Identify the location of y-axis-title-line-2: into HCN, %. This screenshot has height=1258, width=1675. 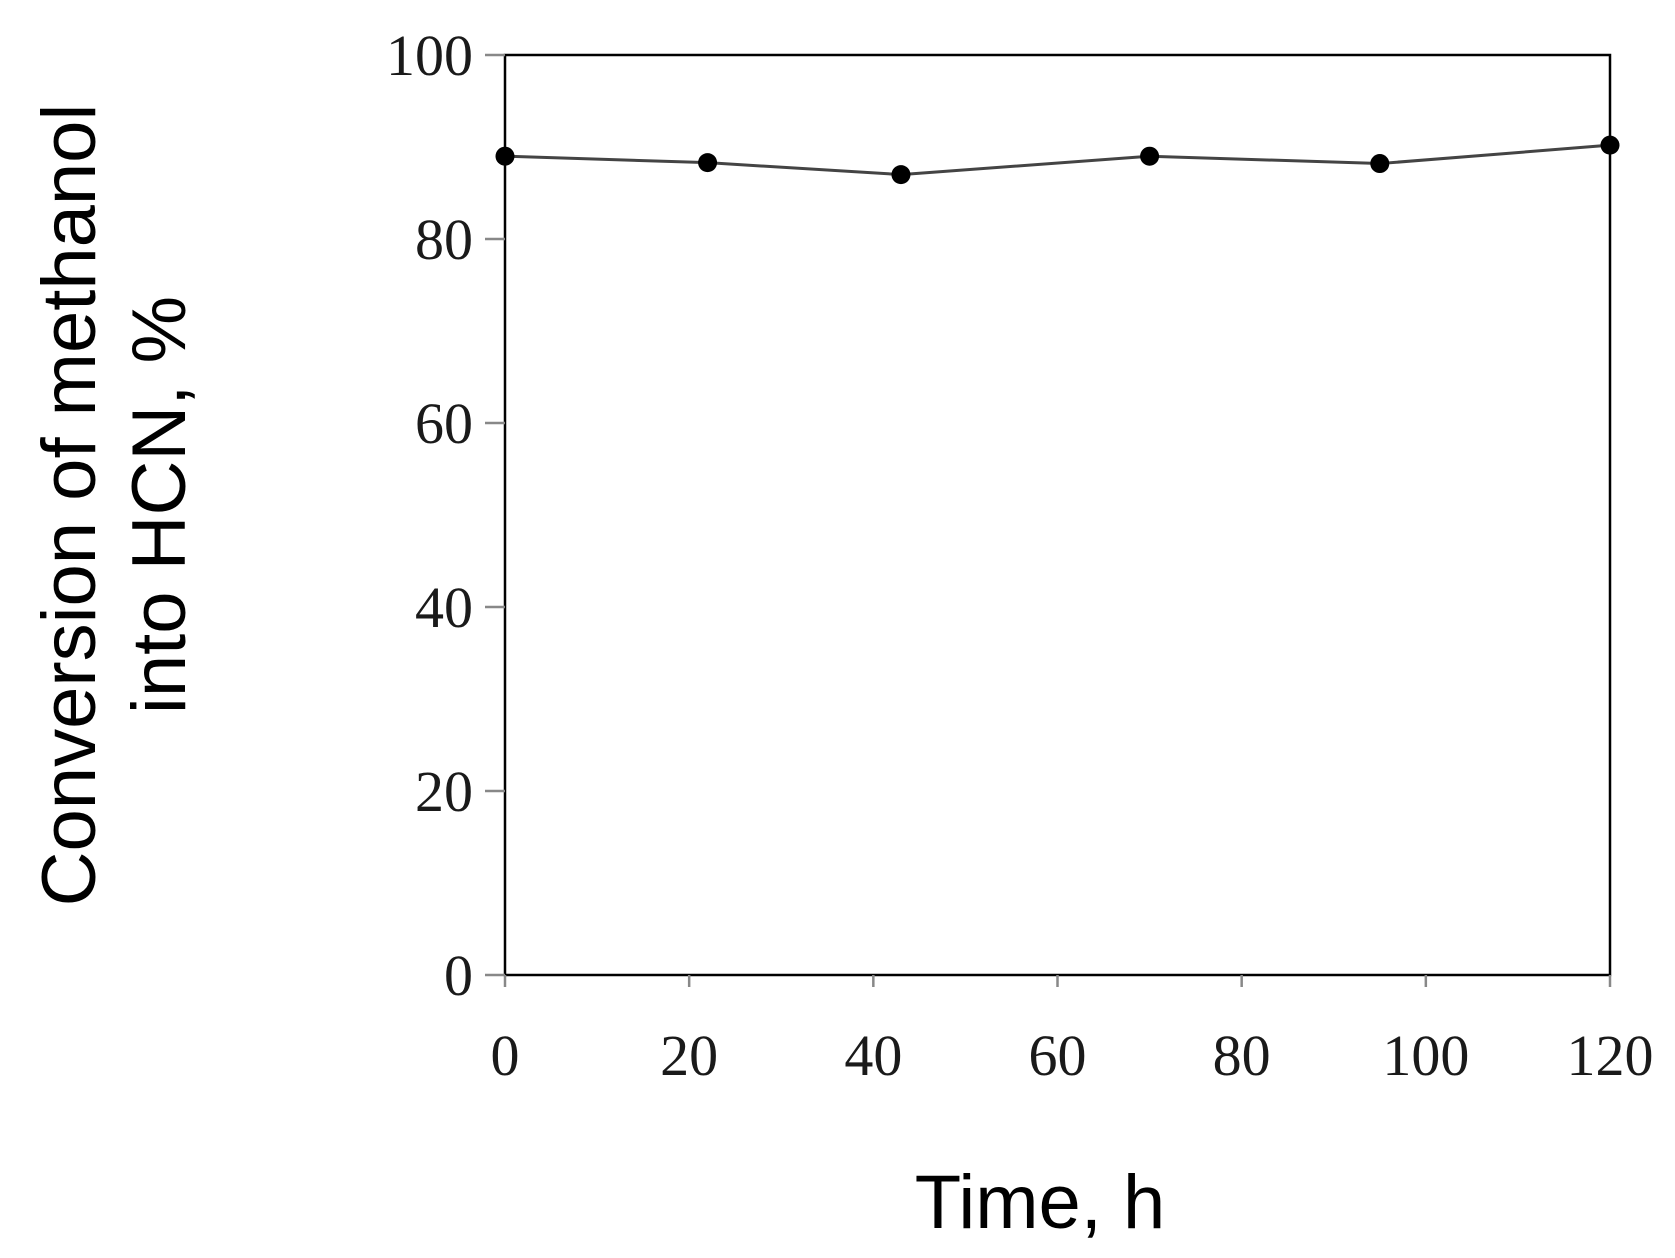
(159, 505).